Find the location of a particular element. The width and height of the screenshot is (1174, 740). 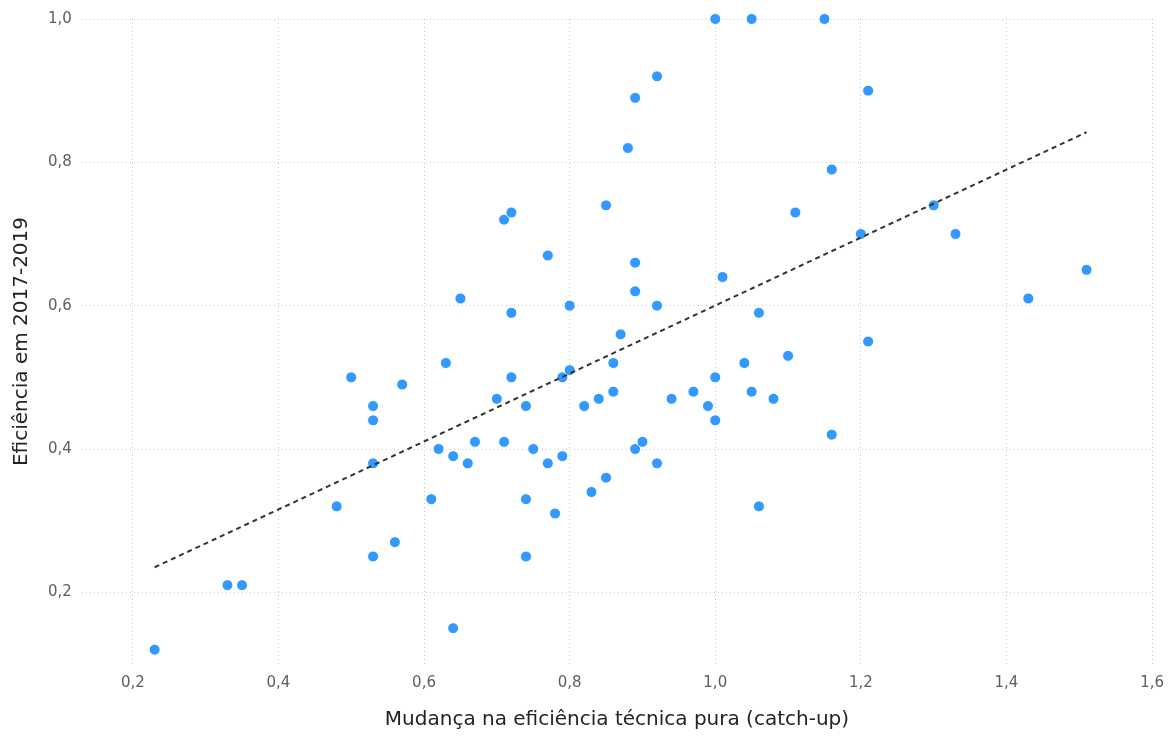

x-tick-label: 1,6 is located at coordinates (1152, 681).